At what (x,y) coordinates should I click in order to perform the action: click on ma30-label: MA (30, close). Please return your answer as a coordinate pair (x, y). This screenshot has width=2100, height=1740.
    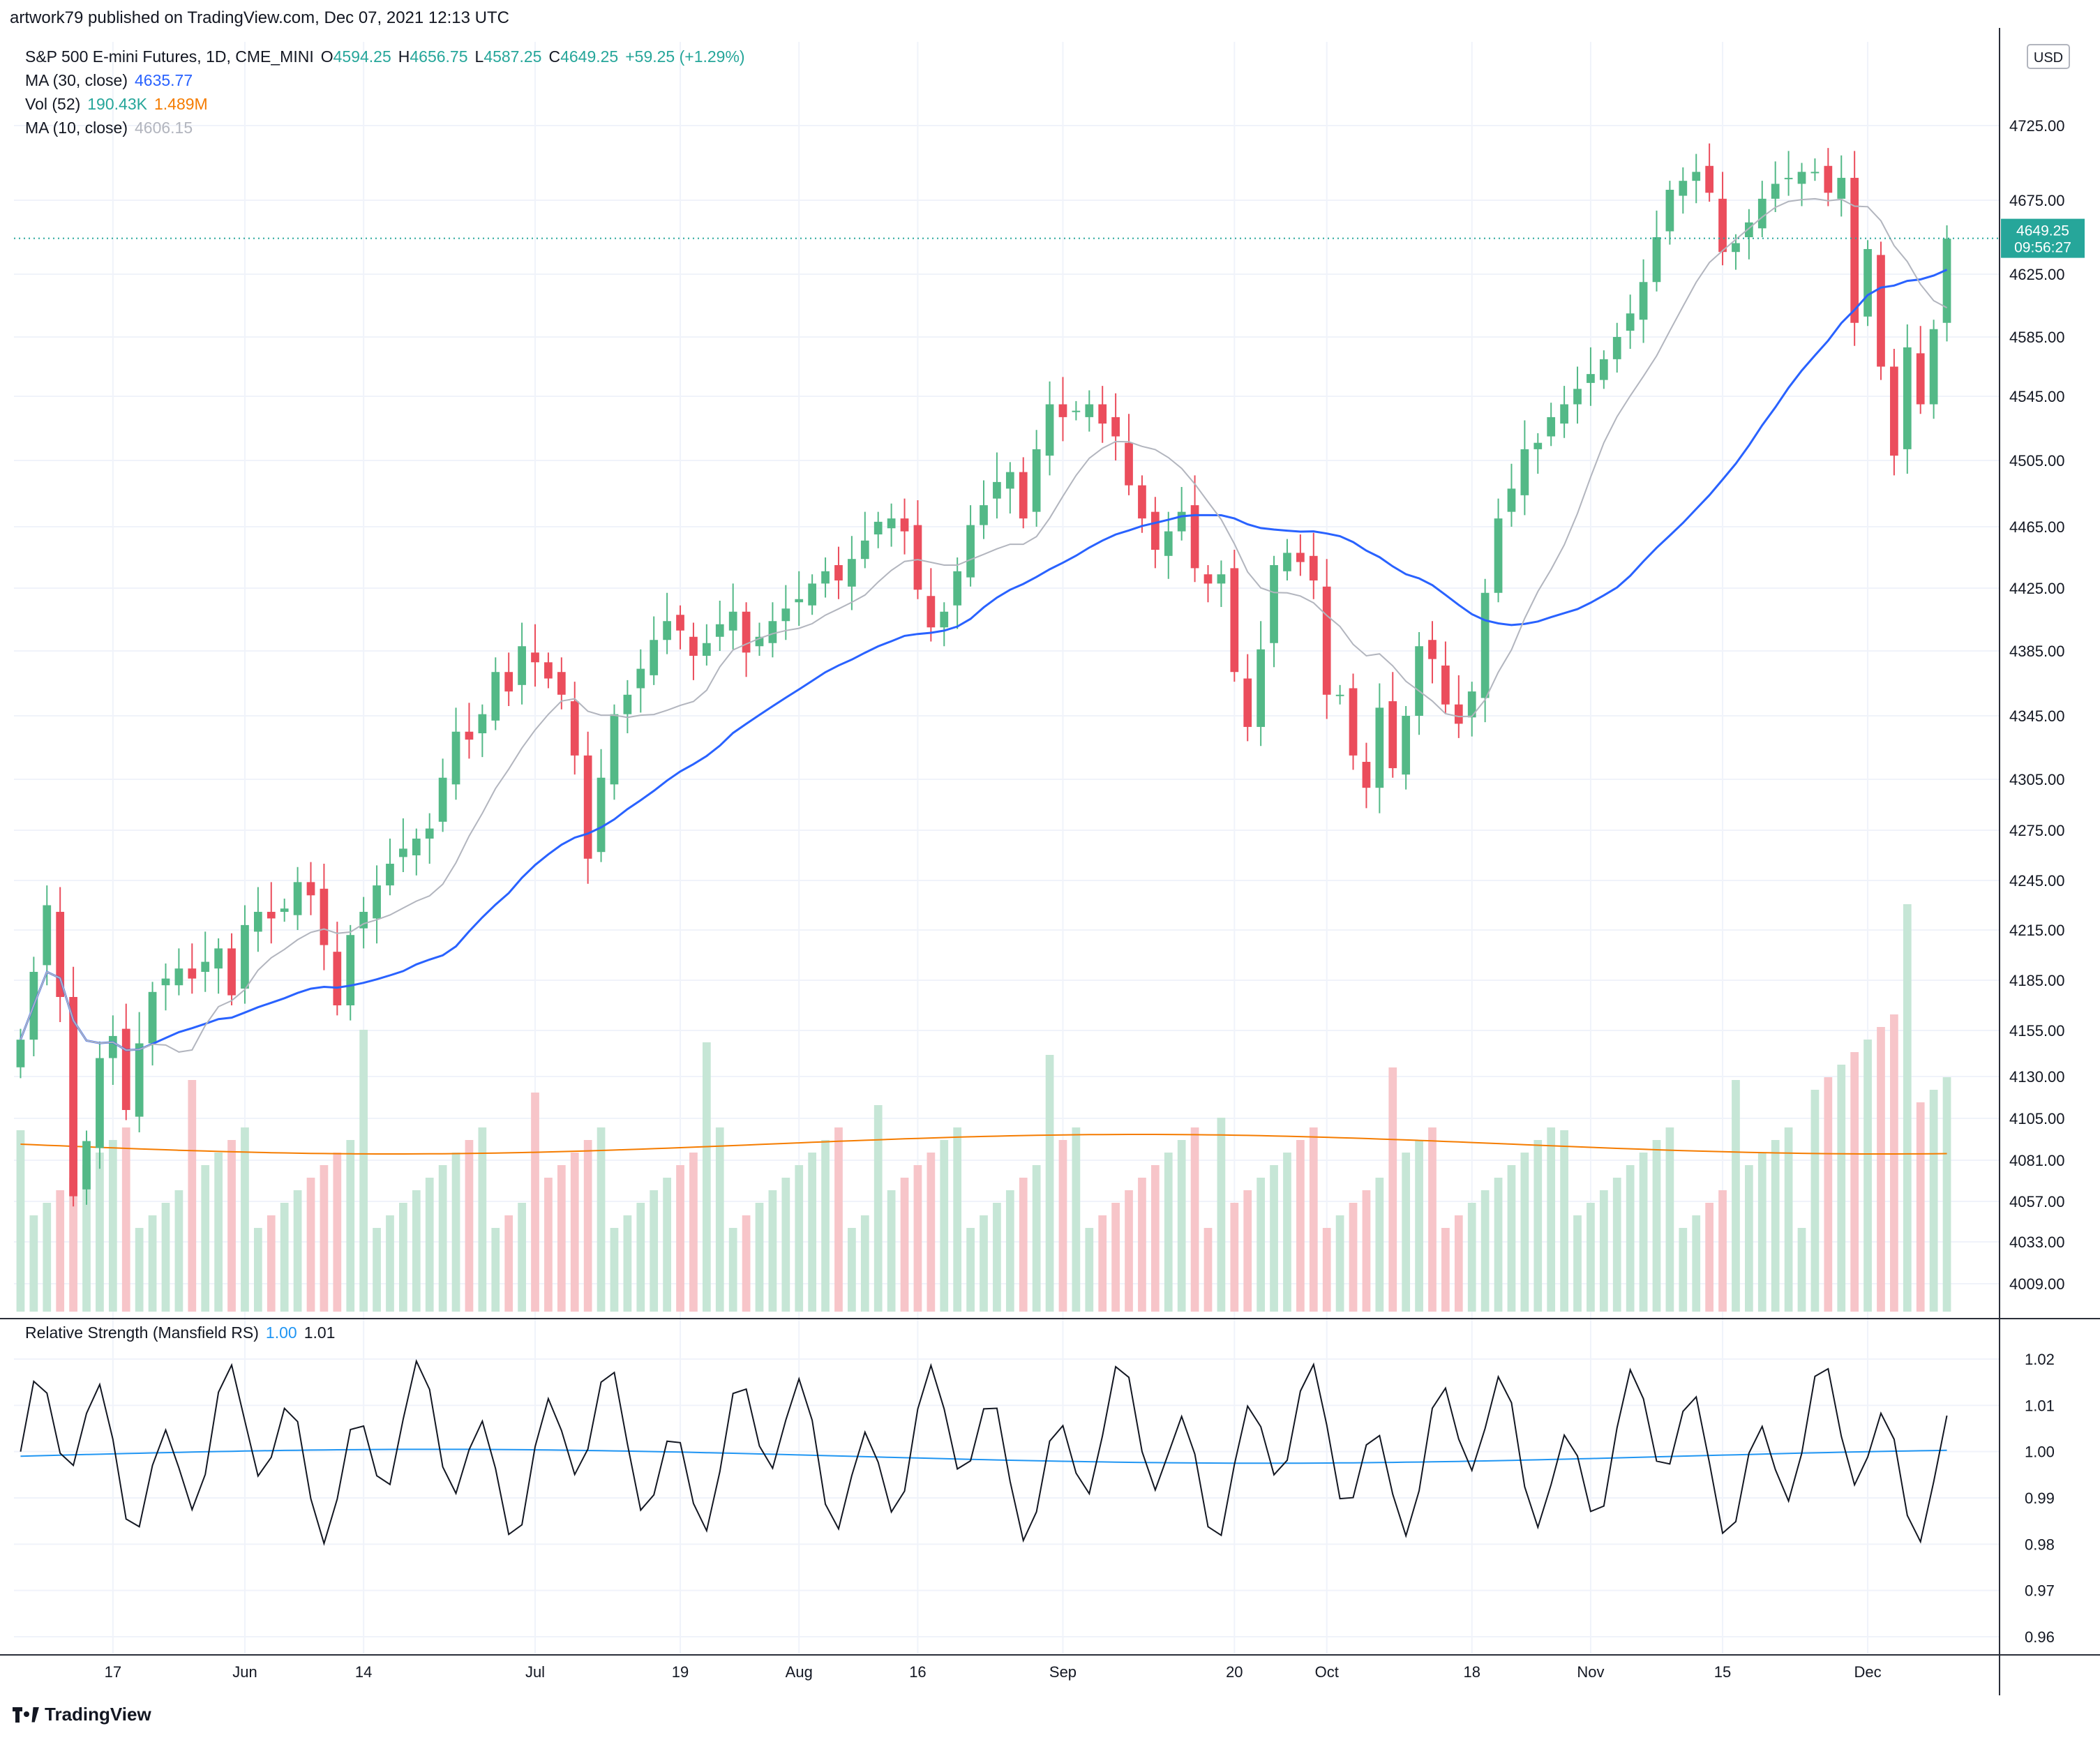
    Looking at the image, I should click on (76, 80).